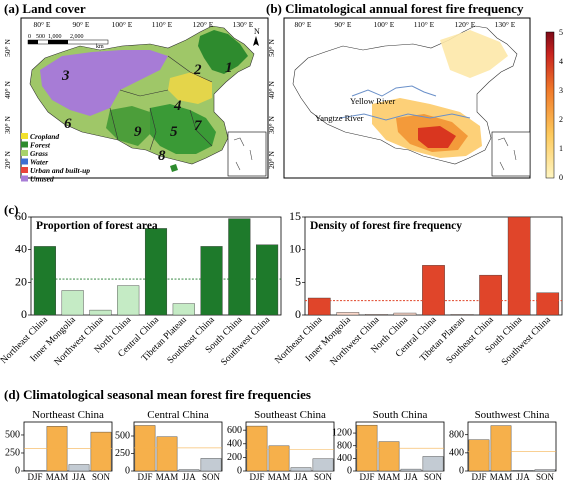 This screenshot has width=575, height=482. What do you see at coordinates (394, 91) in the screenshot?
I see `yellow-river` at bounding box center [394, 91].